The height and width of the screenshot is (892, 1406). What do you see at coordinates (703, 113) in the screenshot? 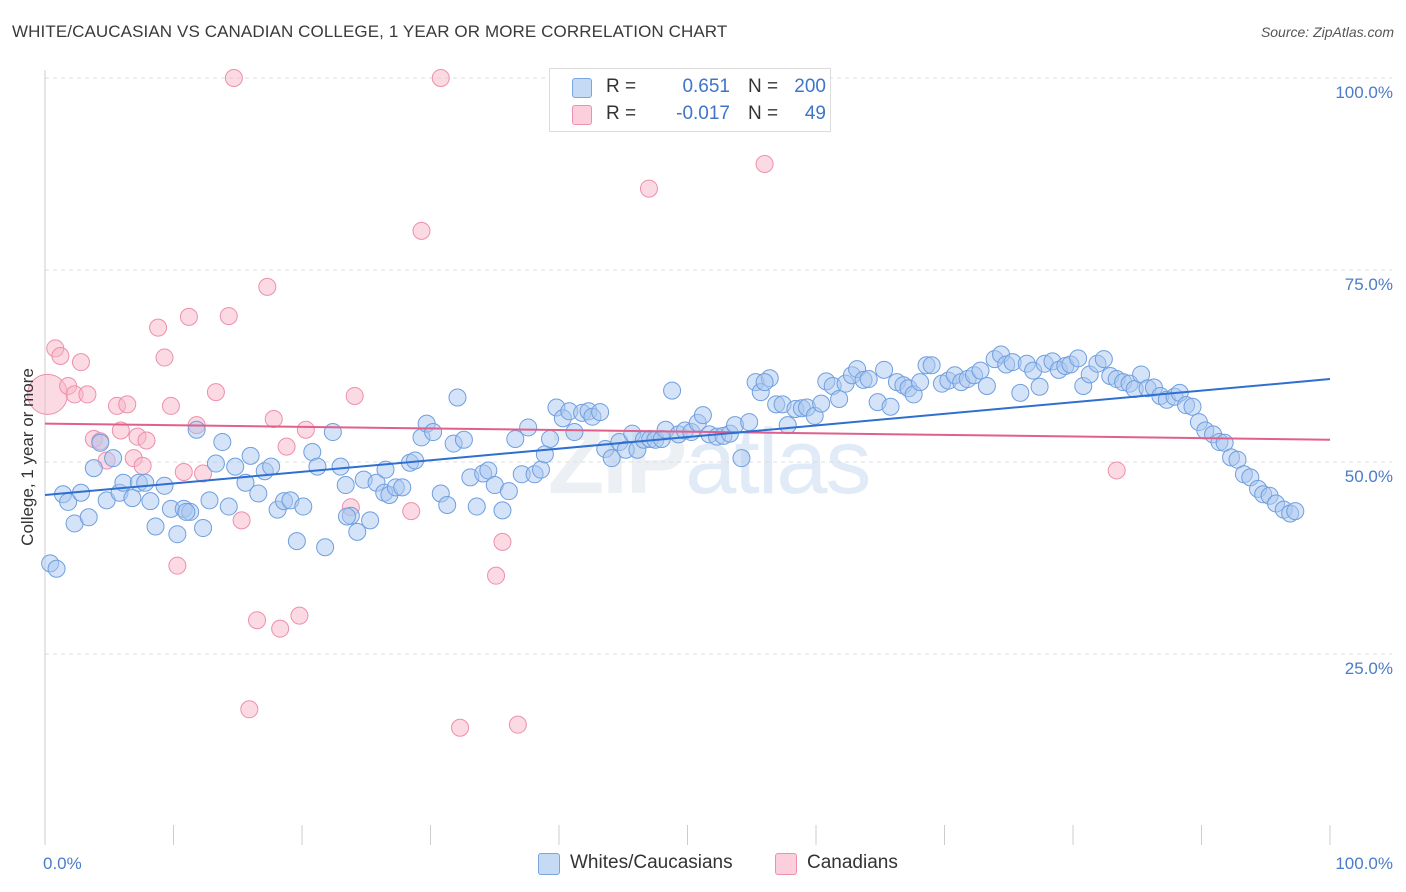
I see `legend-r-value: -0.017` at bounding box center [703, 113].